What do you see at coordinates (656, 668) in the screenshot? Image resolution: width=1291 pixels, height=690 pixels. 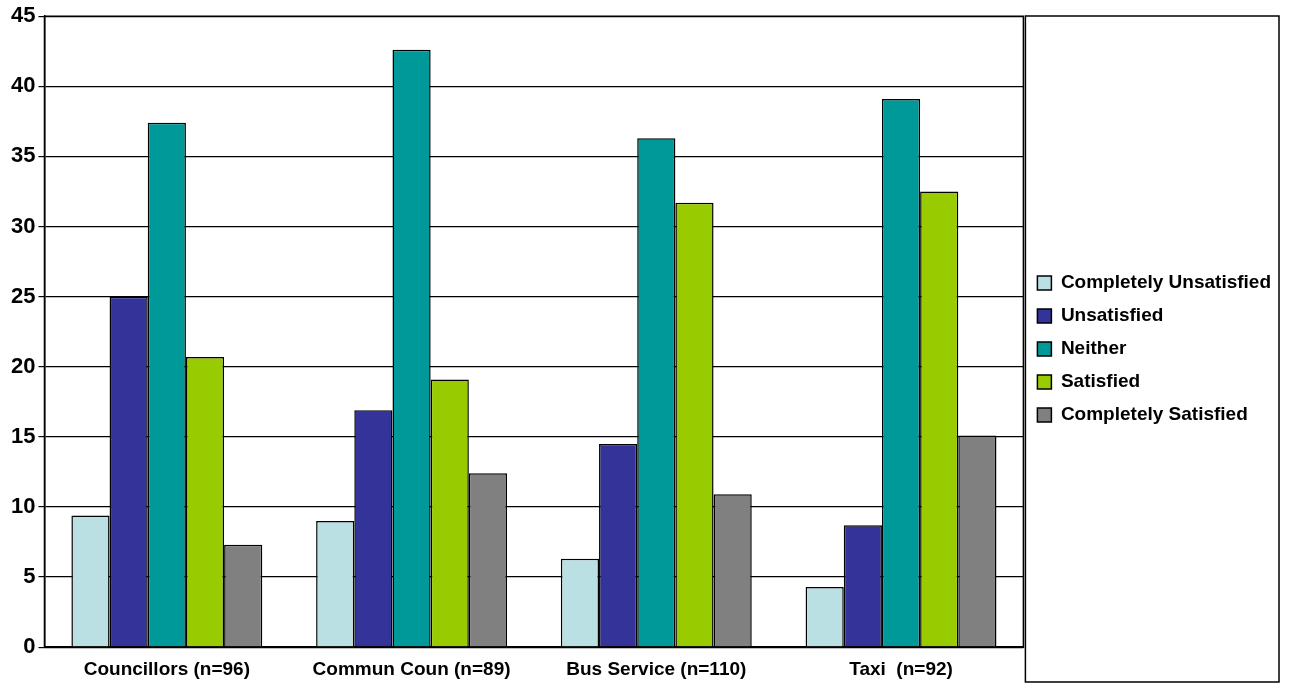 I see `x-tick-label: Bus Service (n=110)` at bounding box center [656, 668].